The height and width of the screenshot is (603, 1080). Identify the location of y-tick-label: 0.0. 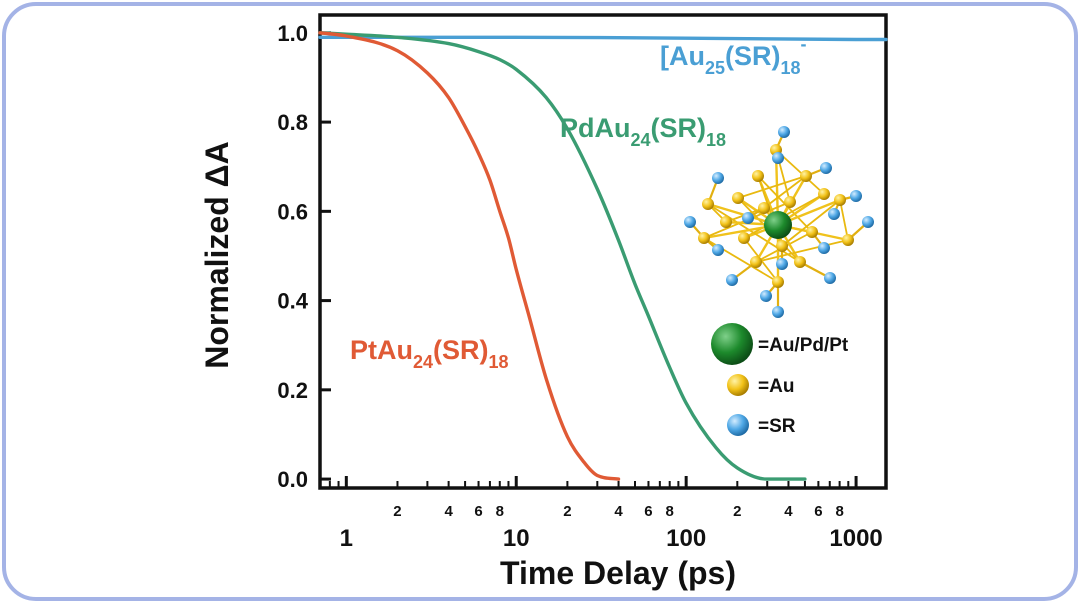
(292, 479).